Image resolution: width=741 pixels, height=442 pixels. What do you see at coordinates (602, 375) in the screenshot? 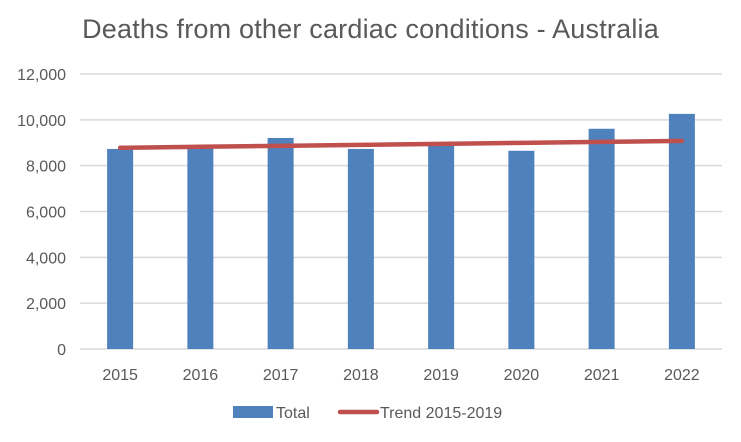
I see `x-tick-label: 2021` at bounding box center [602, 375].